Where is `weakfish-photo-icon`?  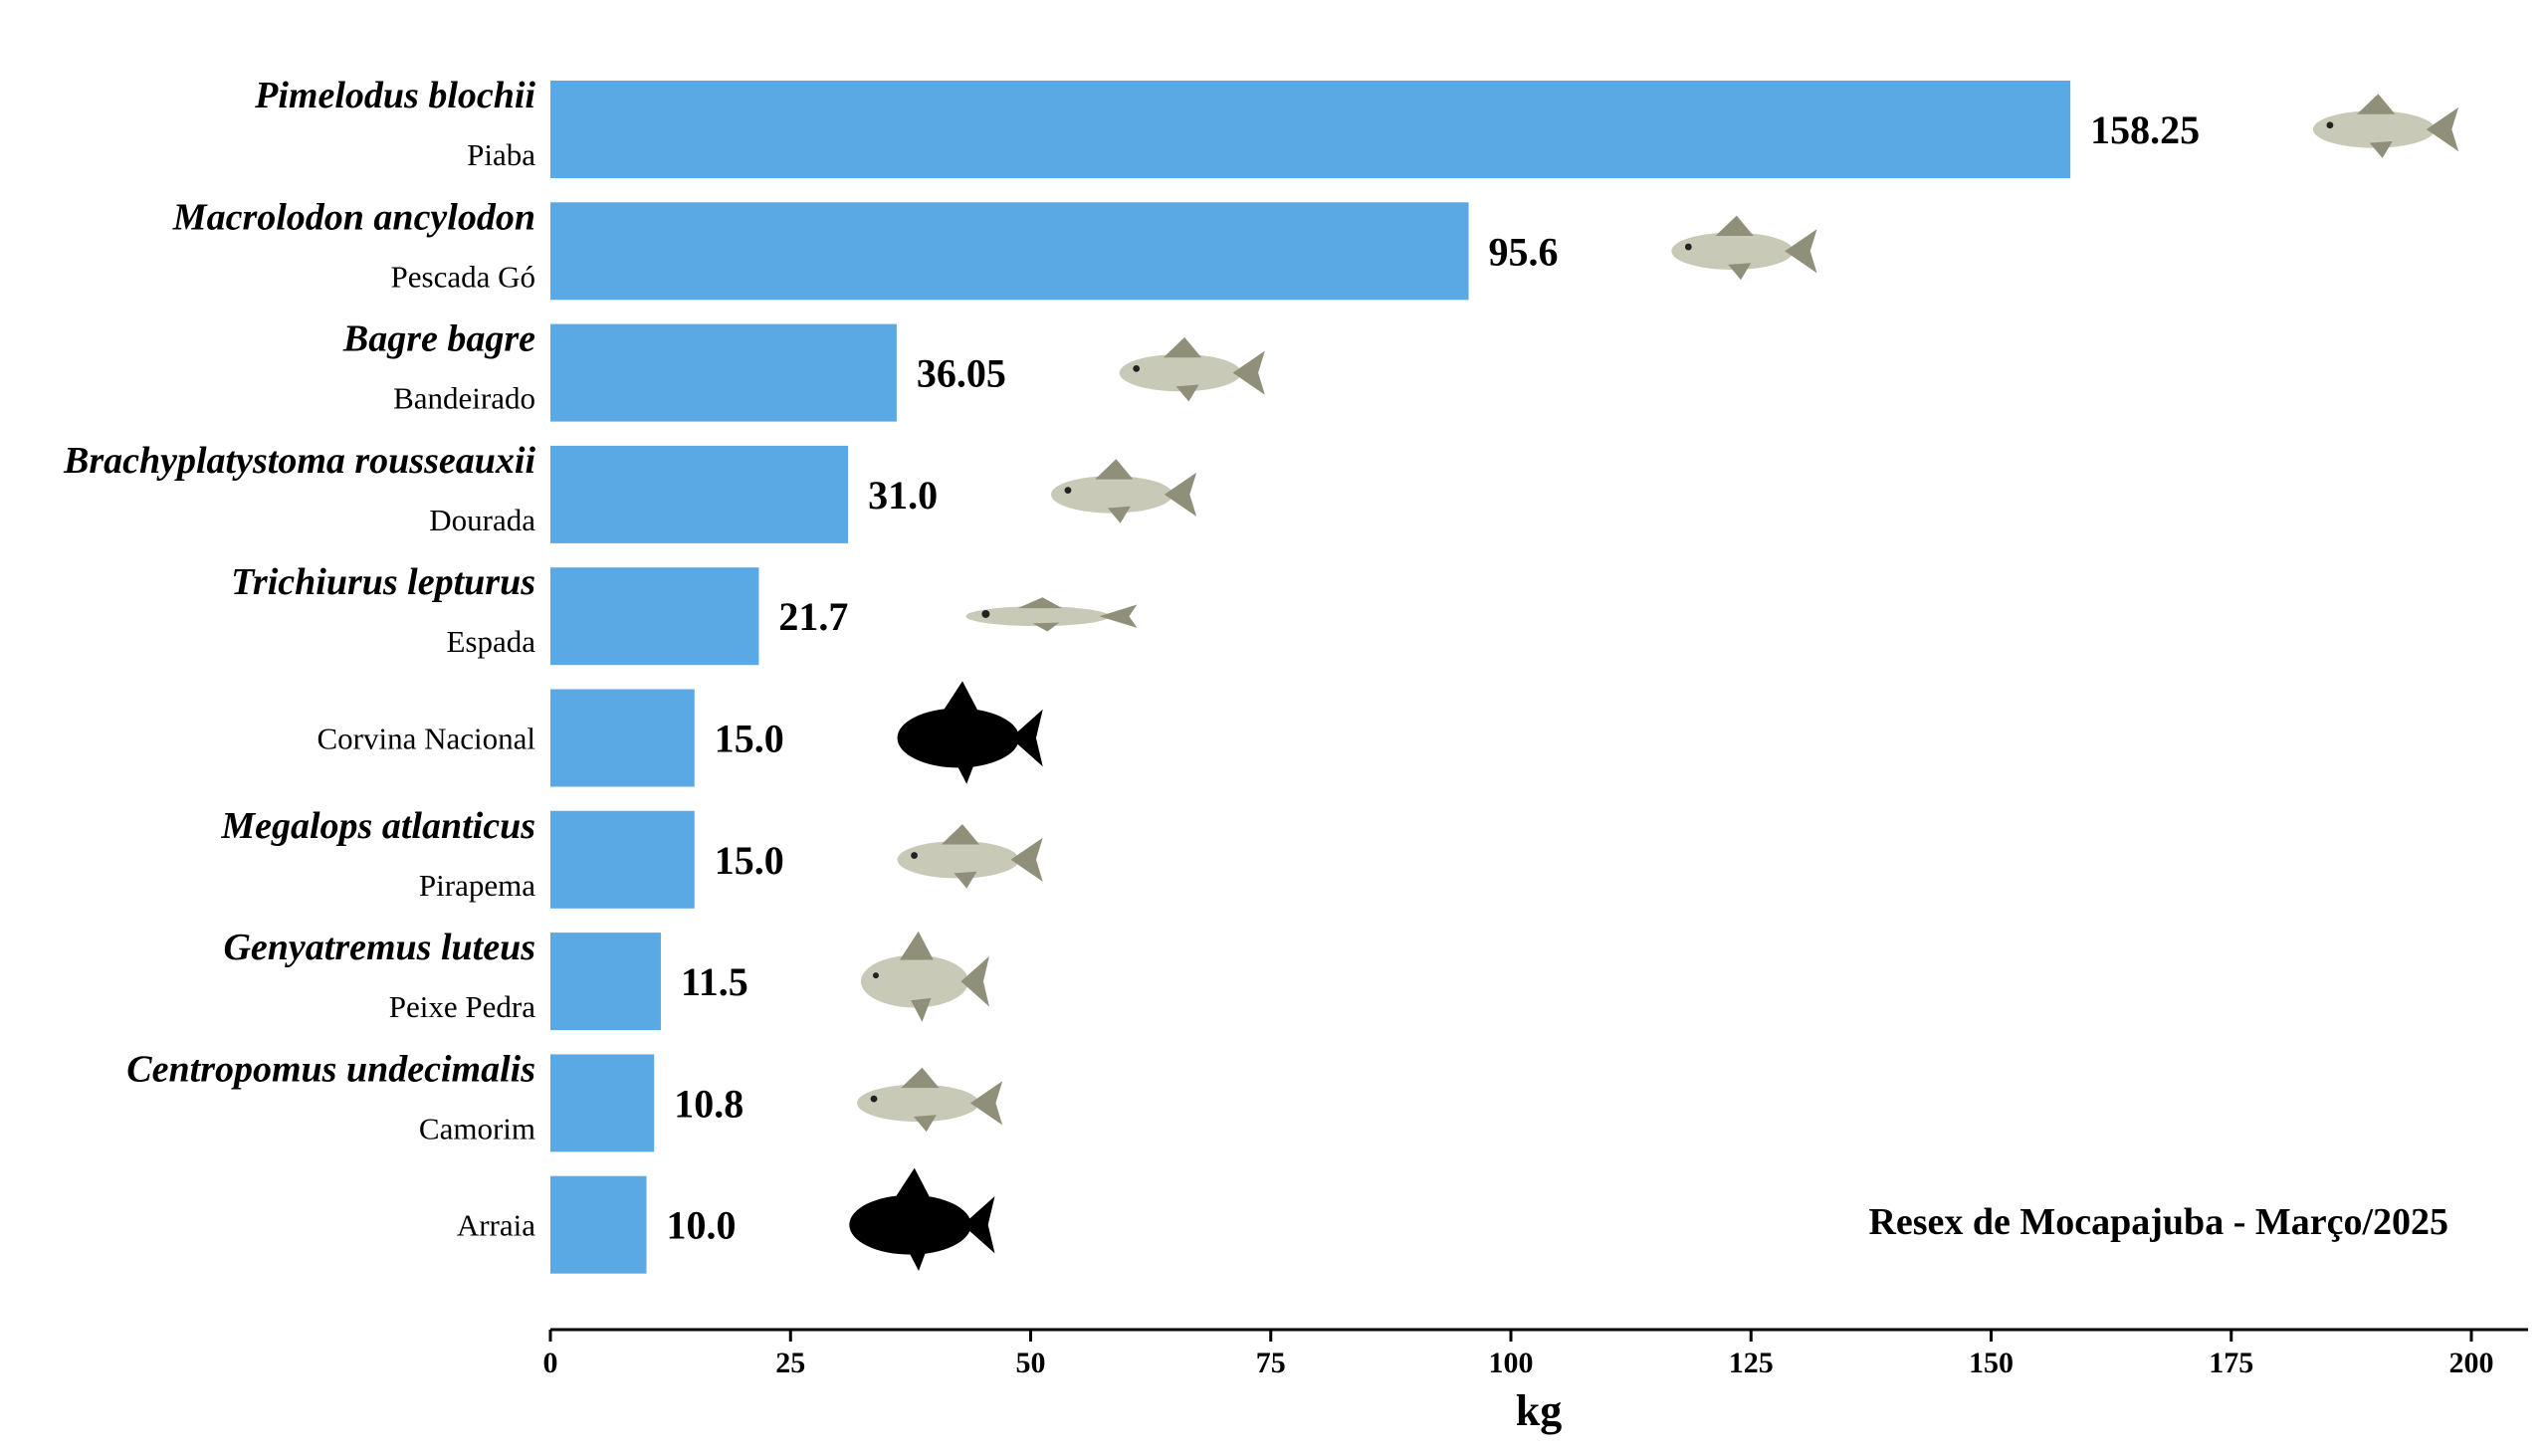 weakfish-photo-icon is located at coordinates (1744, 248).